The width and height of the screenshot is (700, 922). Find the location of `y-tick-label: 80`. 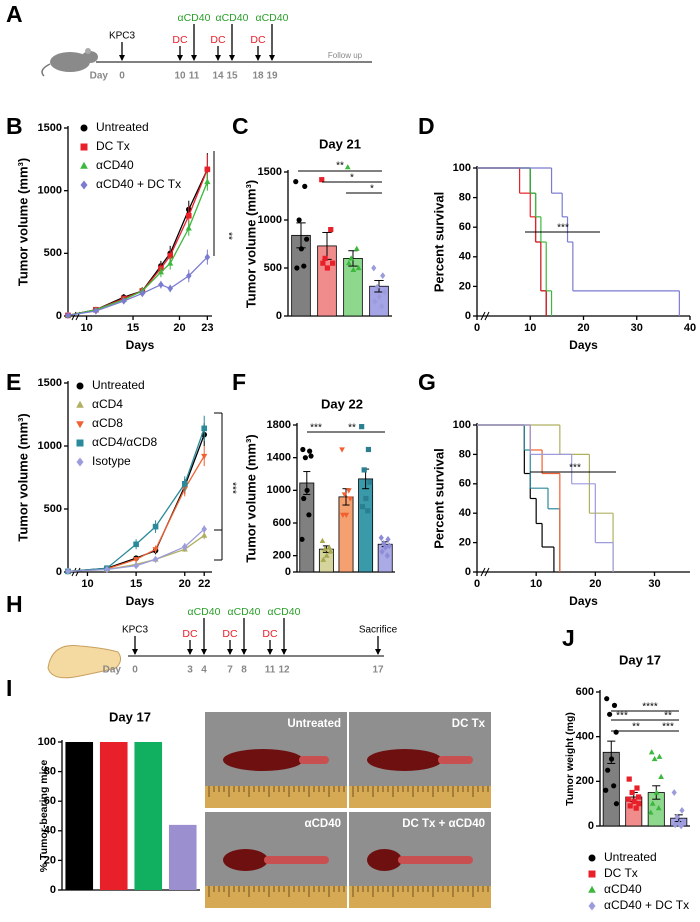

y-tick-label: 80 is located at coordinates (50, 772).